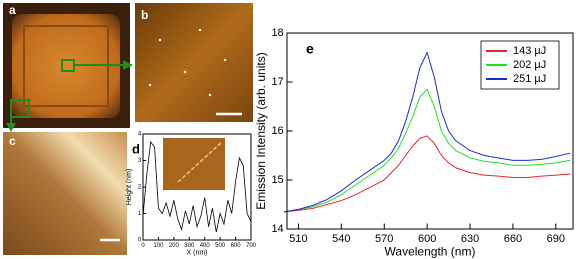 Image resolution: width=581 pixels, height=259 pixels. What do you see at coordinates (310, 49) in the screenshot?
I see `panel-label: e` at bounding box center [310, 49].